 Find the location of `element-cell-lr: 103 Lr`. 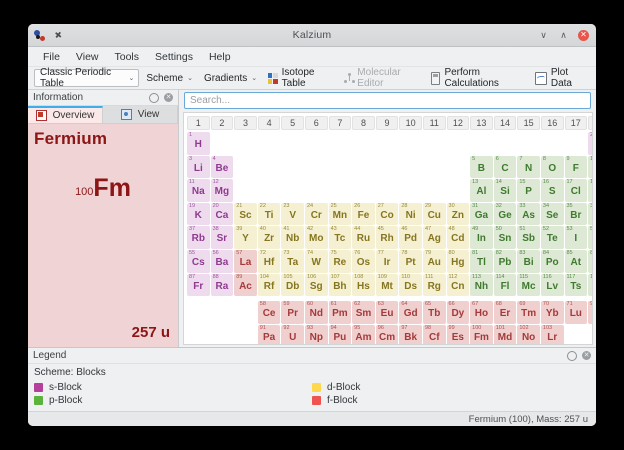

element-cell-lr: 103 Lr is located at coordinates (552, 334).